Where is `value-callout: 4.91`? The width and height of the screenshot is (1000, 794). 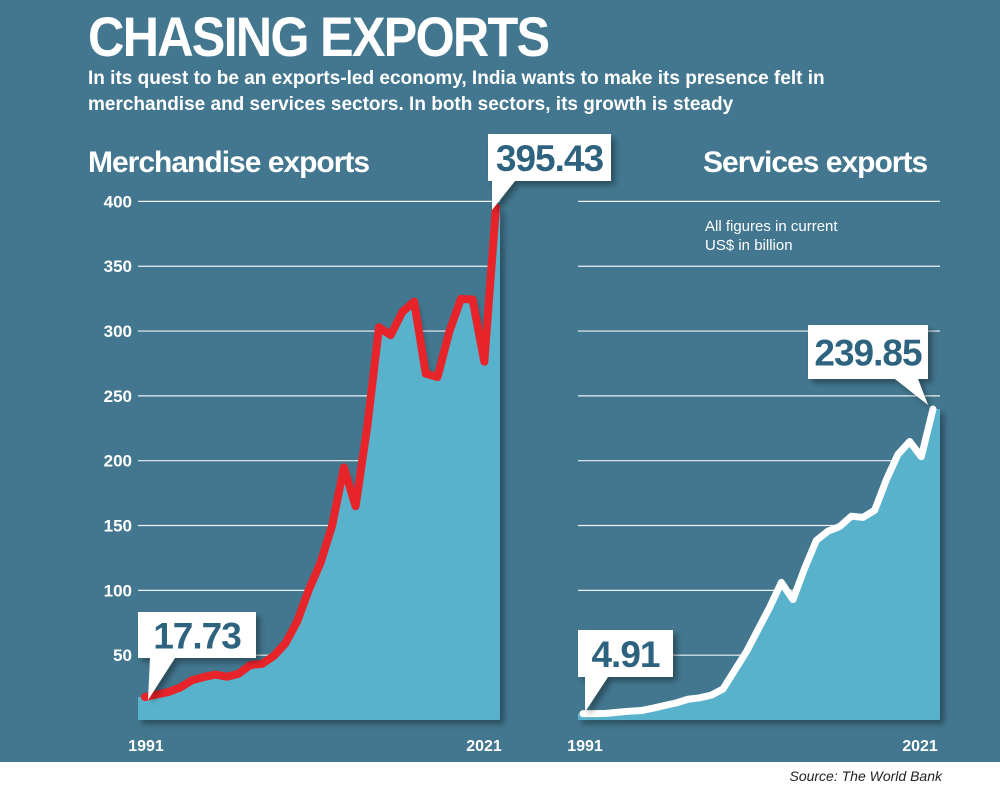 value-callout: 4.91 is located at coordinates (625, 671).